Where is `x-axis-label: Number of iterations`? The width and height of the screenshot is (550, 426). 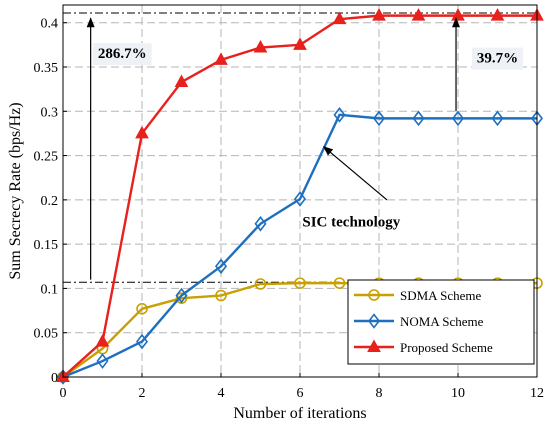 x-axis-label: Number of iterations is located at coordinates (299, 413).